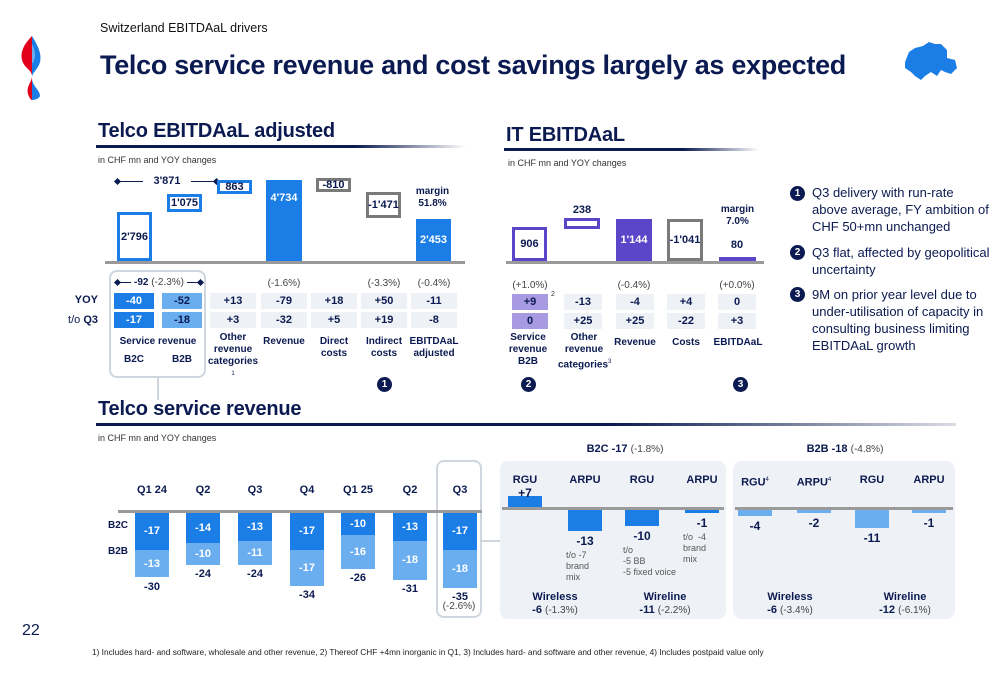  Describe the element at coordinates (181, 359) in the screenshot. I see `telco-label-b2b: B2B` at that location.